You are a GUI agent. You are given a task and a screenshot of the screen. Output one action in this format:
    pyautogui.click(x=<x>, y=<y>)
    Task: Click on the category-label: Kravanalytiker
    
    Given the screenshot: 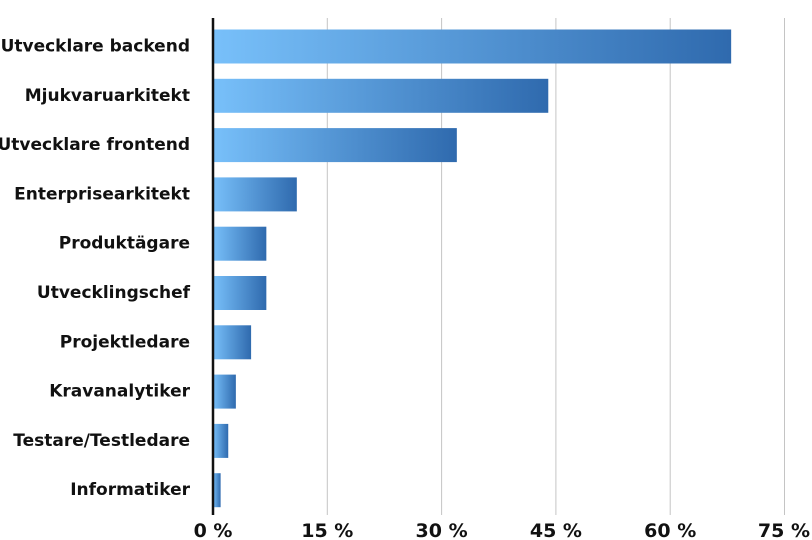 What is the action you would take?
    pyautogui.click(x=119, y=392)
    